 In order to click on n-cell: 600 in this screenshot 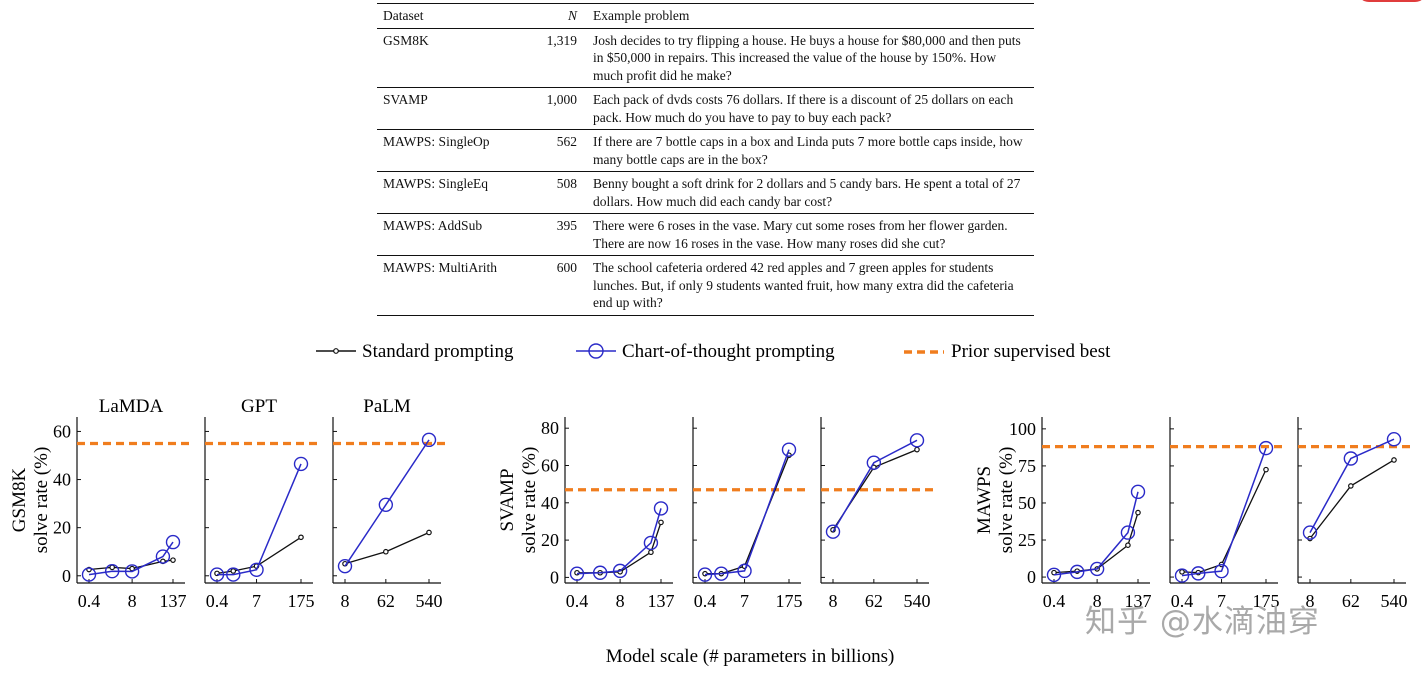, I will do `click(566, 267)`.